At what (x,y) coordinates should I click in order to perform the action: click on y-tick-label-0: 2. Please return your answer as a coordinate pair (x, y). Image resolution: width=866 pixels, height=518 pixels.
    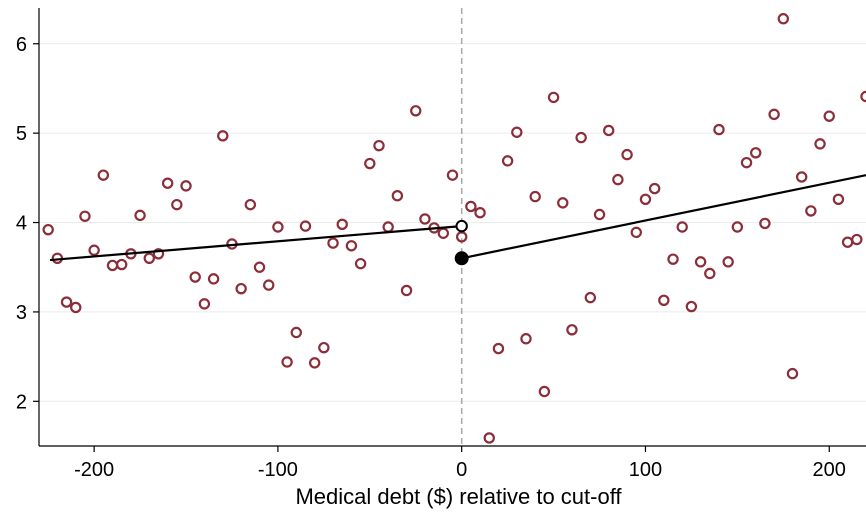
    Looking at the image, I should click on (21, 402).